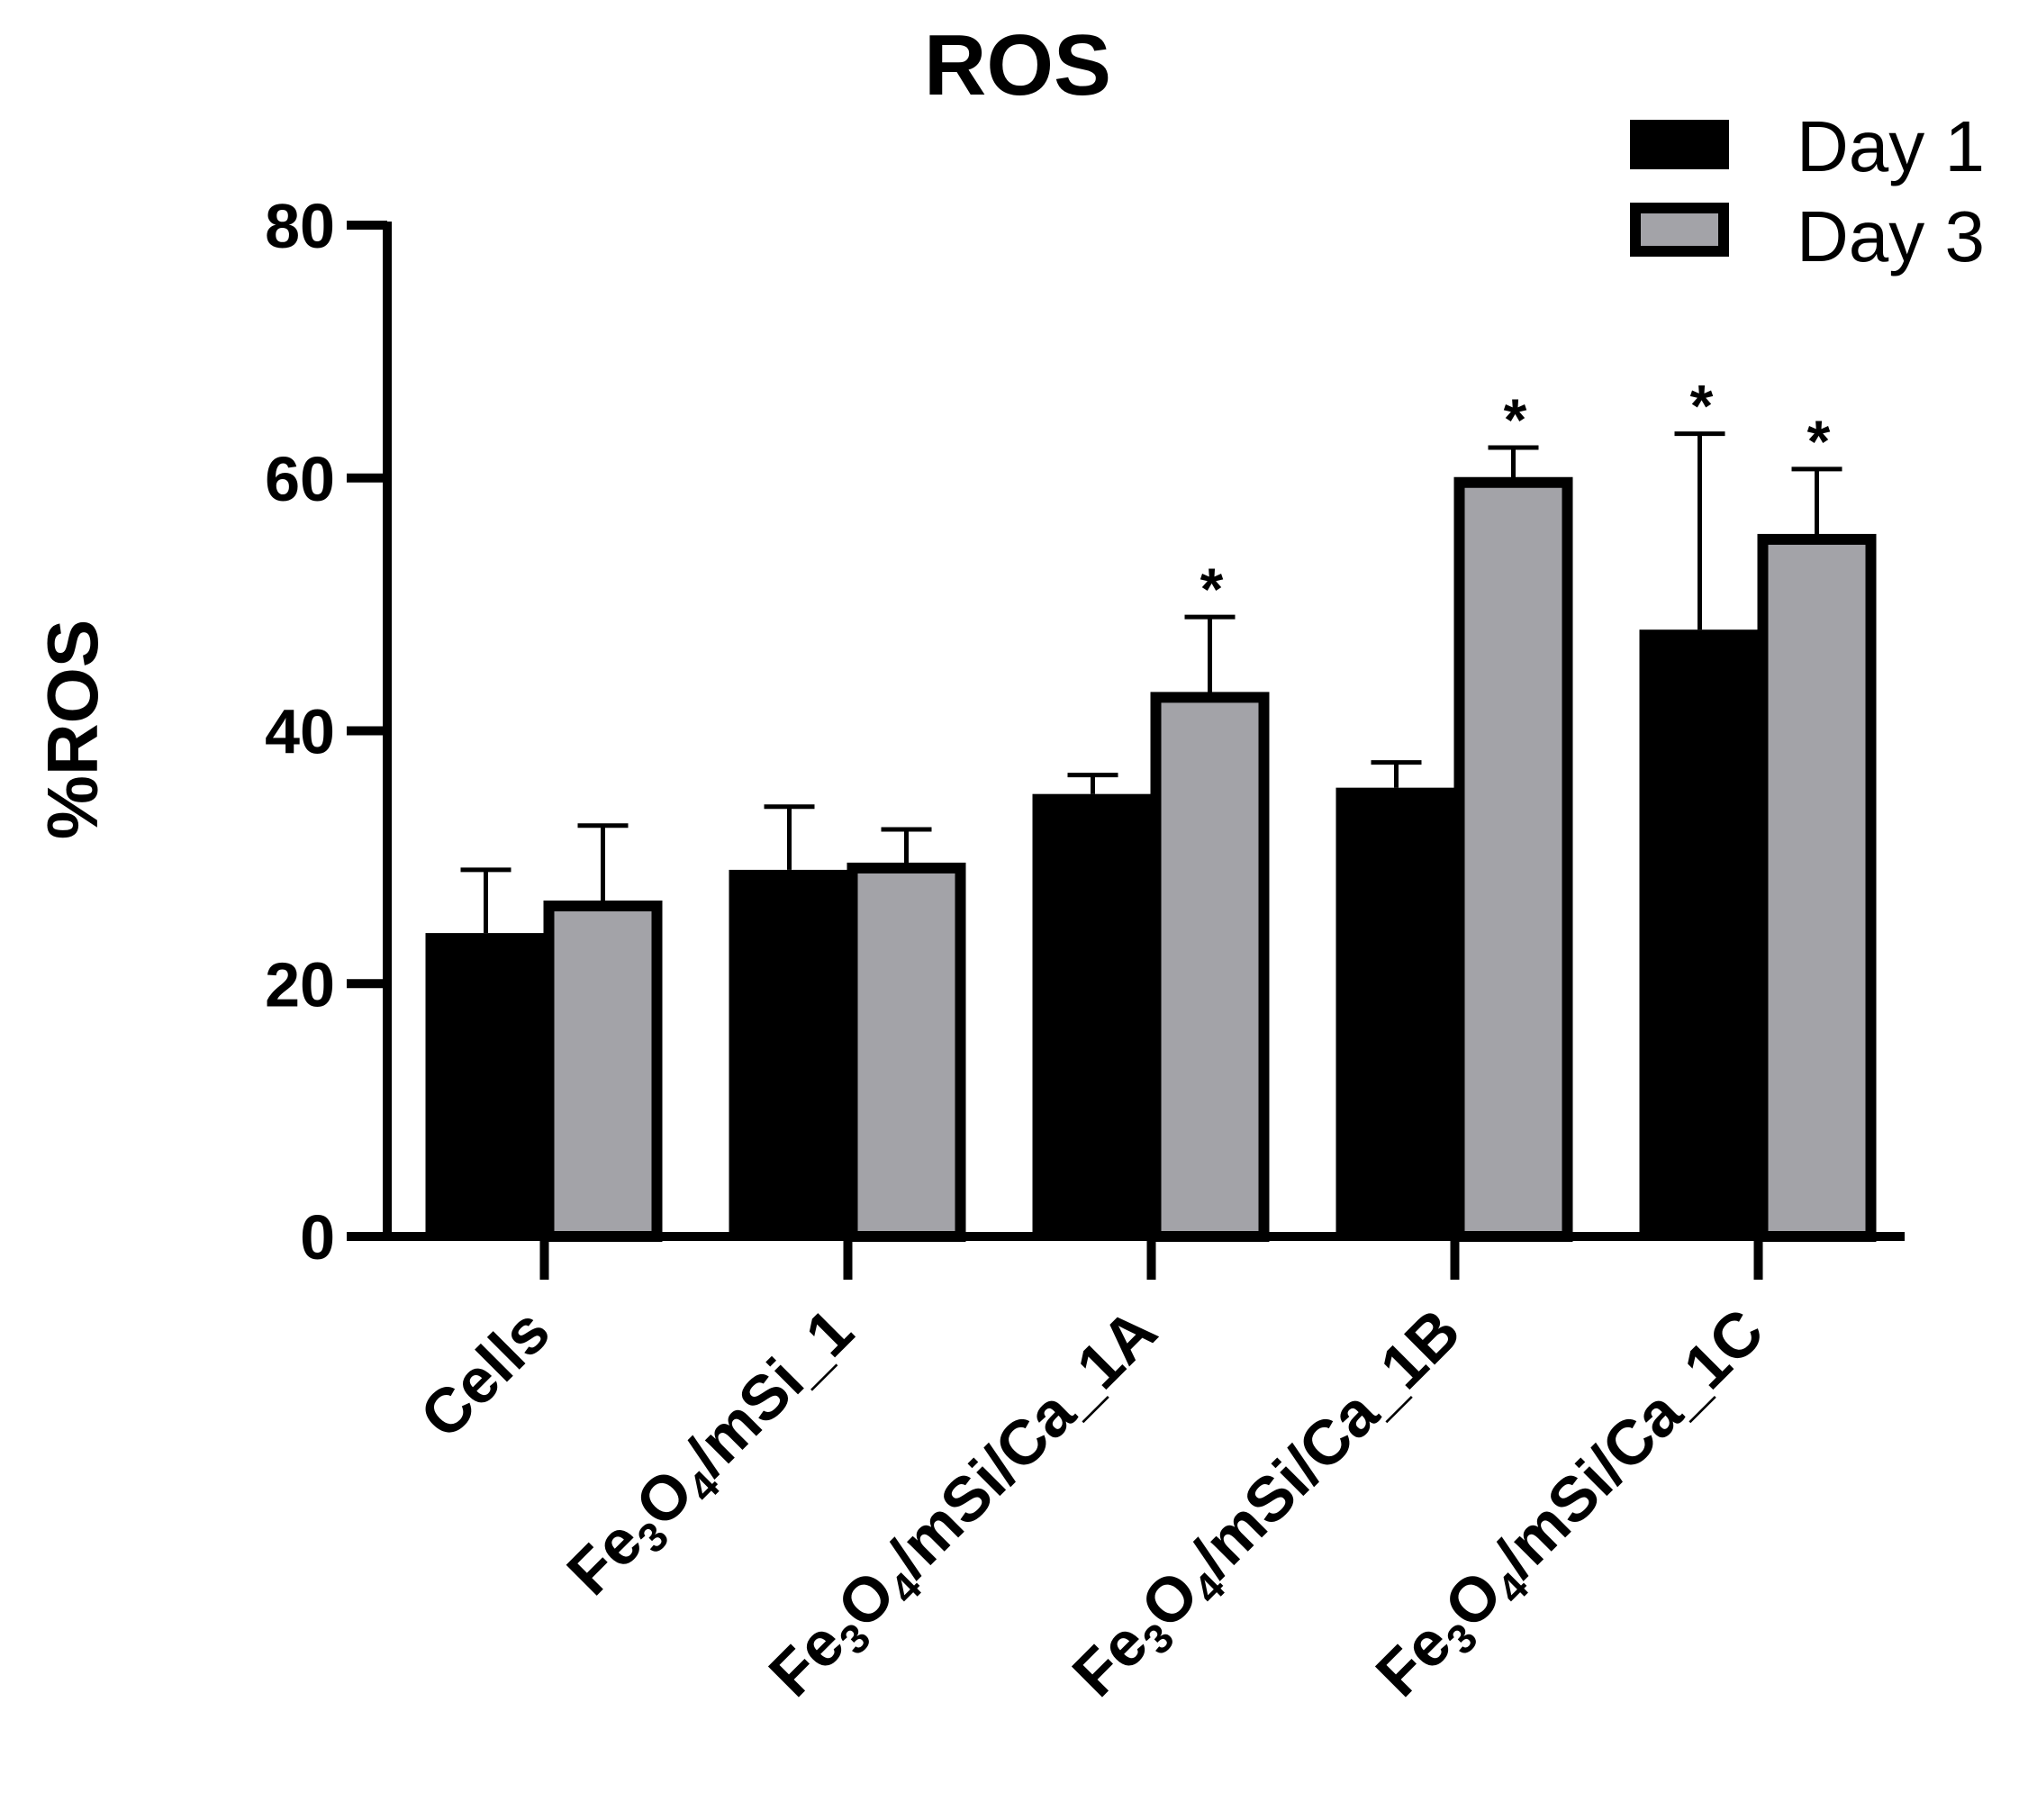 This screenshot has width=2028, height=1820. I want to click on y-tick-label: 0, so click(317, 1237).